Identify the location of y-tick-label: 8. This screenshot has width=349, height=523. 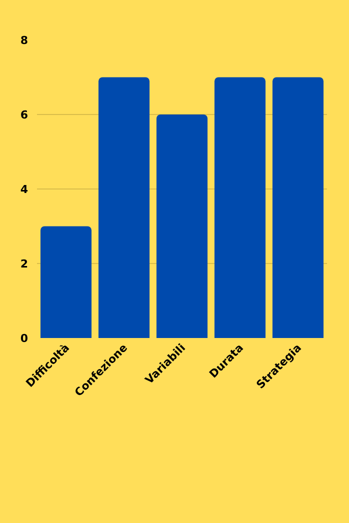
(24, 40).